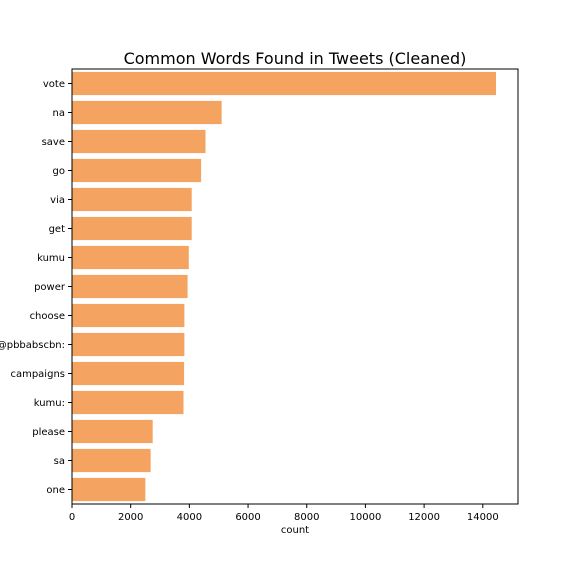 The width and height of the screenshot is (576, 576). Describe the element at coordinates (49, 403) in the screenshot. I see `y-tick-label: kumu:` at that location.